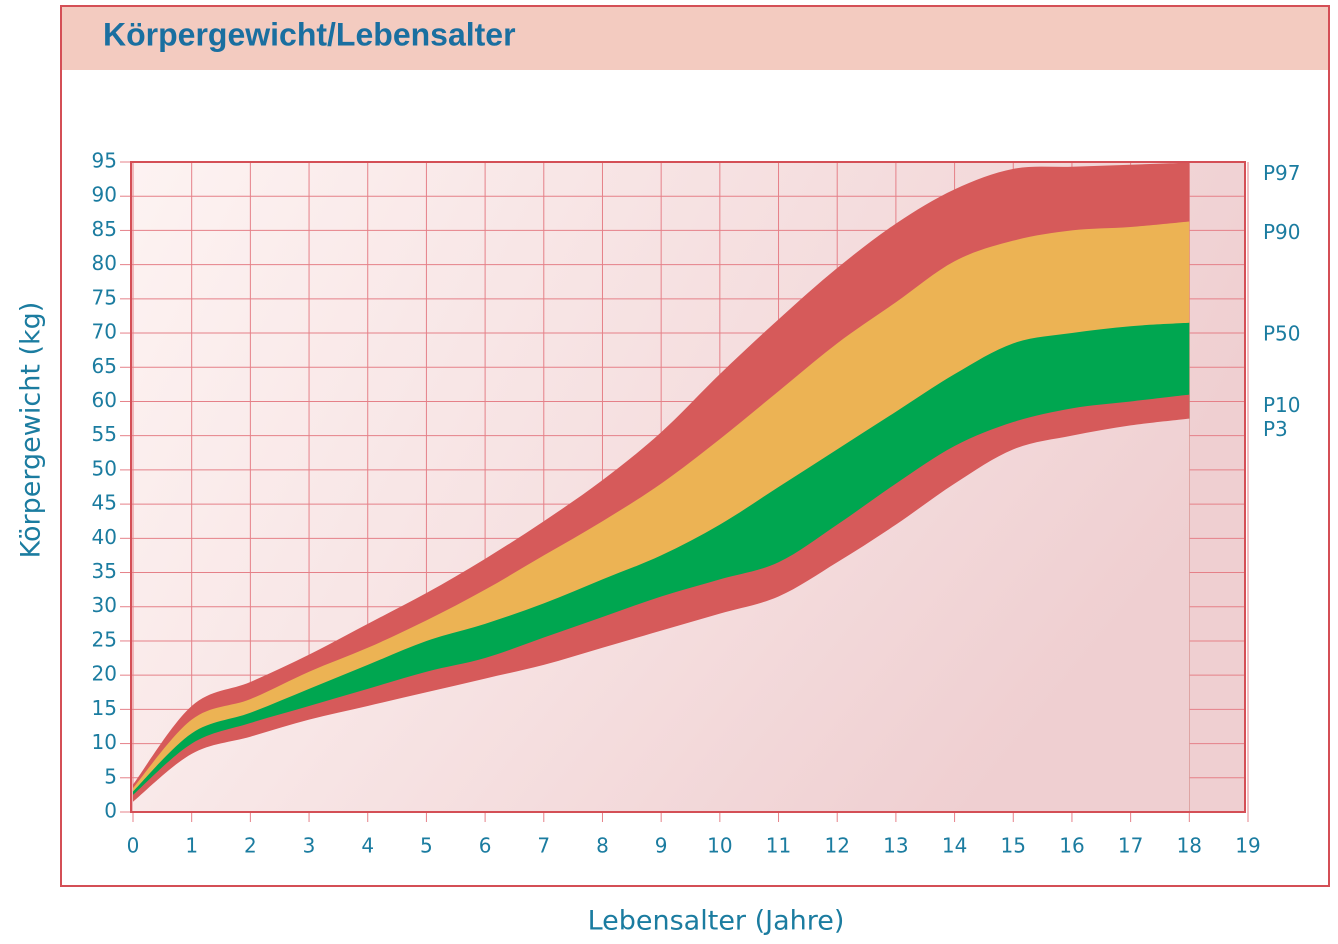  Describe the element at coordinates (104, 400) in the screenshot. I see `y-tick-label: 60` at that location.